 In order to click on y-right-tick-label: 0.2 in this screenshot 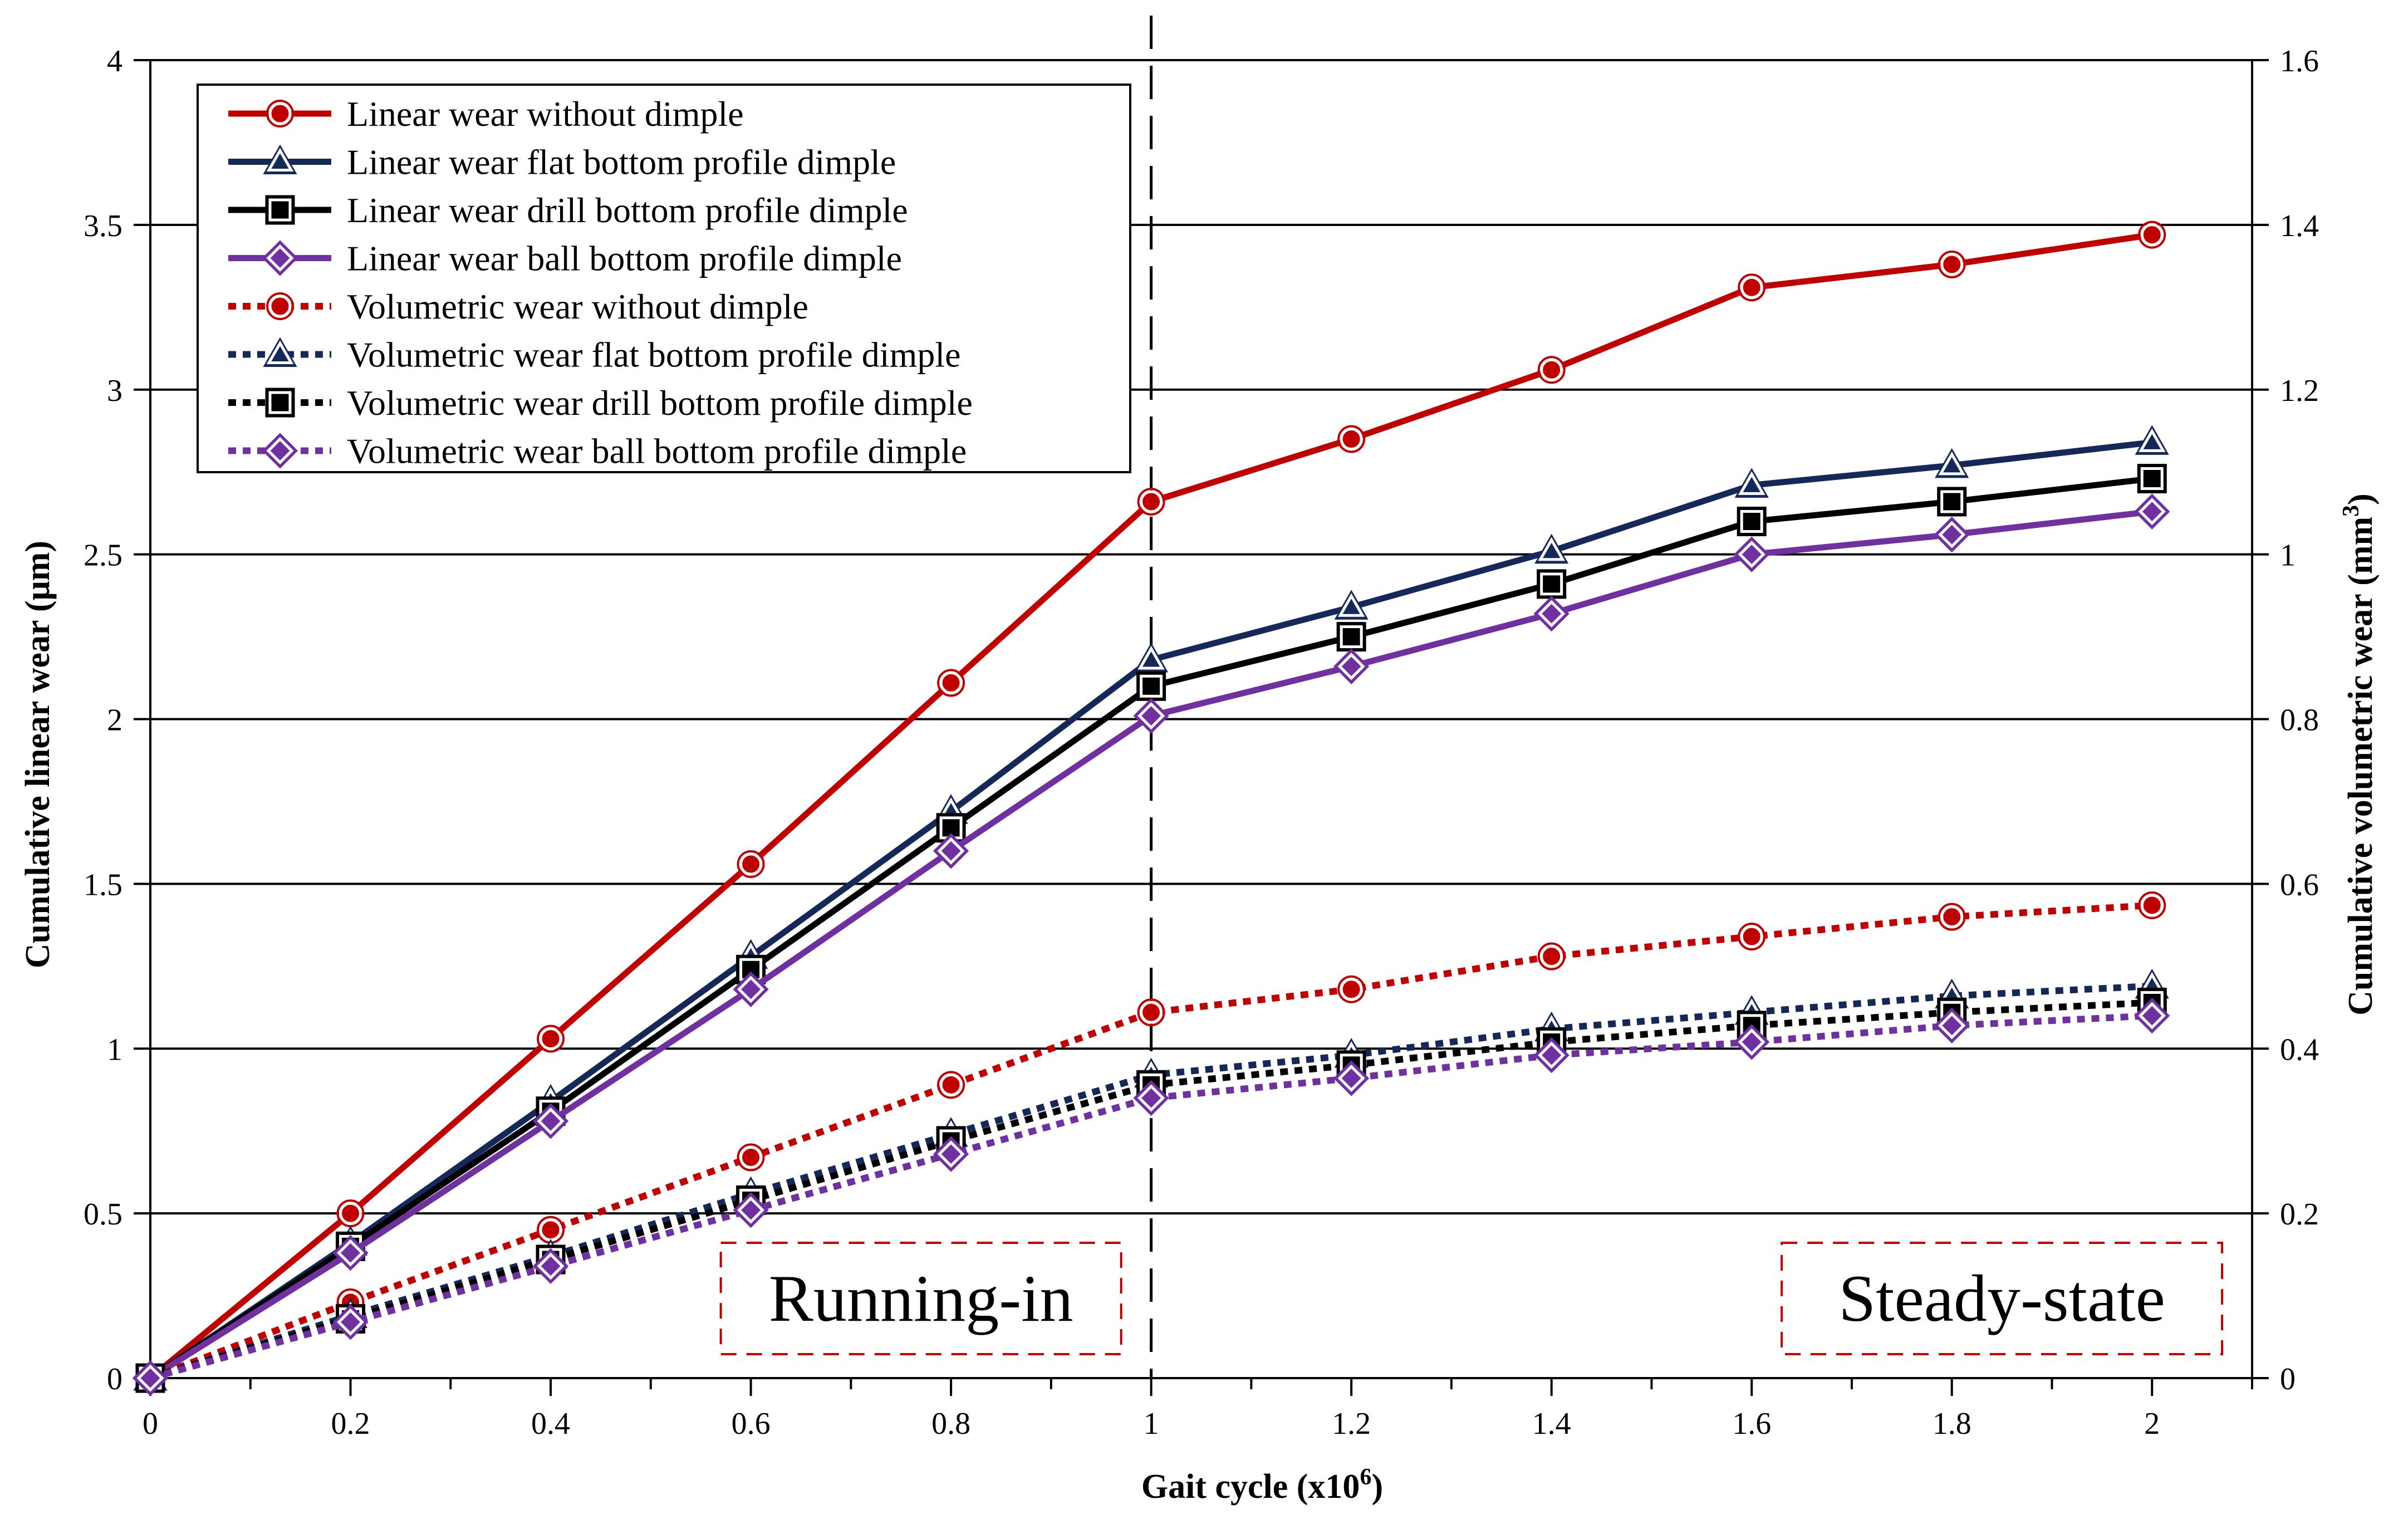, I will do `click(2299, 1214)`.